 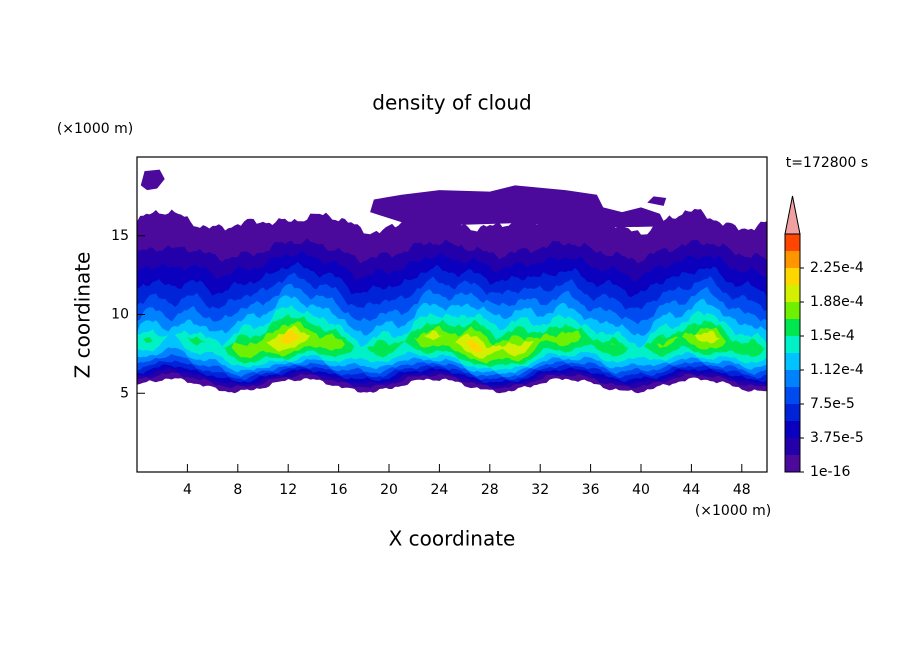 What do you see at coordinates (452, 539) in the screenshot?
I see `x-axis-label: X coordinate` at bounding box center [452, 539].